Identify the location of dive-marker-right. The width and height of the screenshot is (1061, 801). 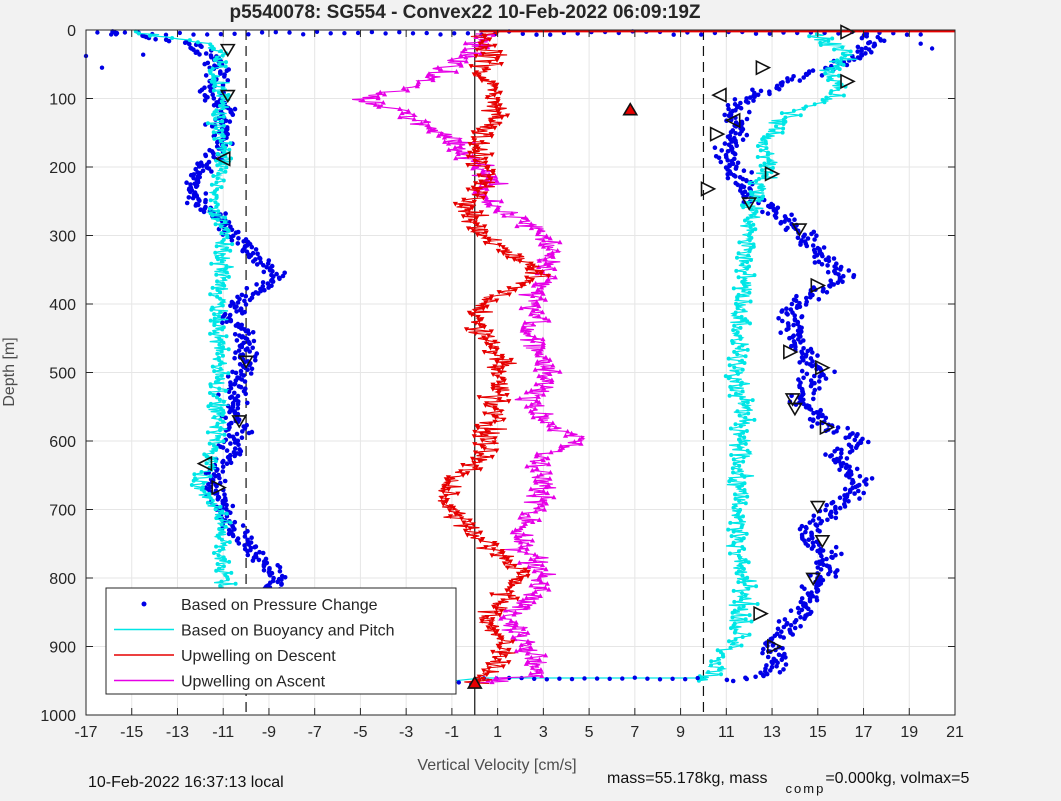
(708, 189).